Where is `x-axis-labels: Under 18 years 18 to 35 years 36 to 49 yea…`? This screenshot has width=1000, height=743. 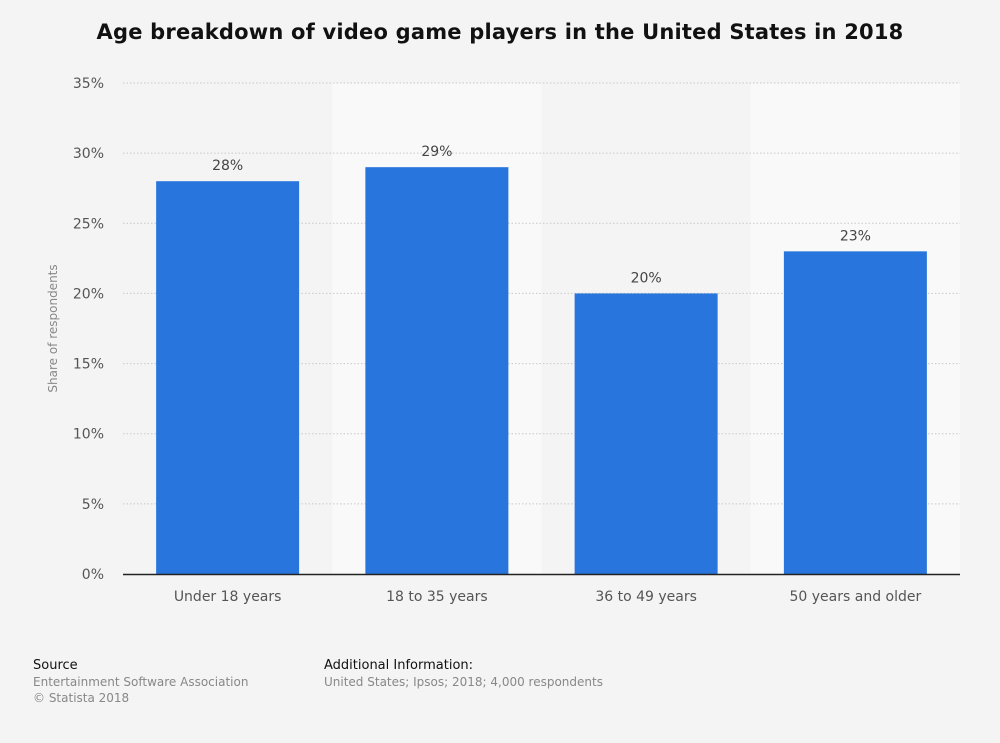
x-axis-labels: Under 18 years 18 to 35 years 36 to 49 yea… is located at coordinates (548, 597).